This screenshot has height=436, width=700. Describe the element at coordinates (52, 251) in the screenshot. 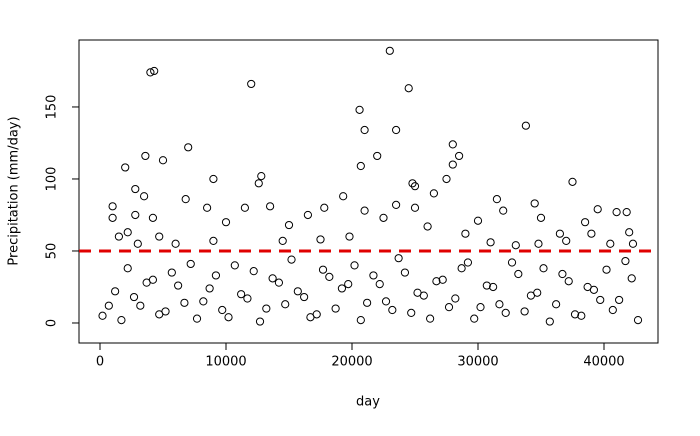

I see `y-tick-label: 50` at that location.